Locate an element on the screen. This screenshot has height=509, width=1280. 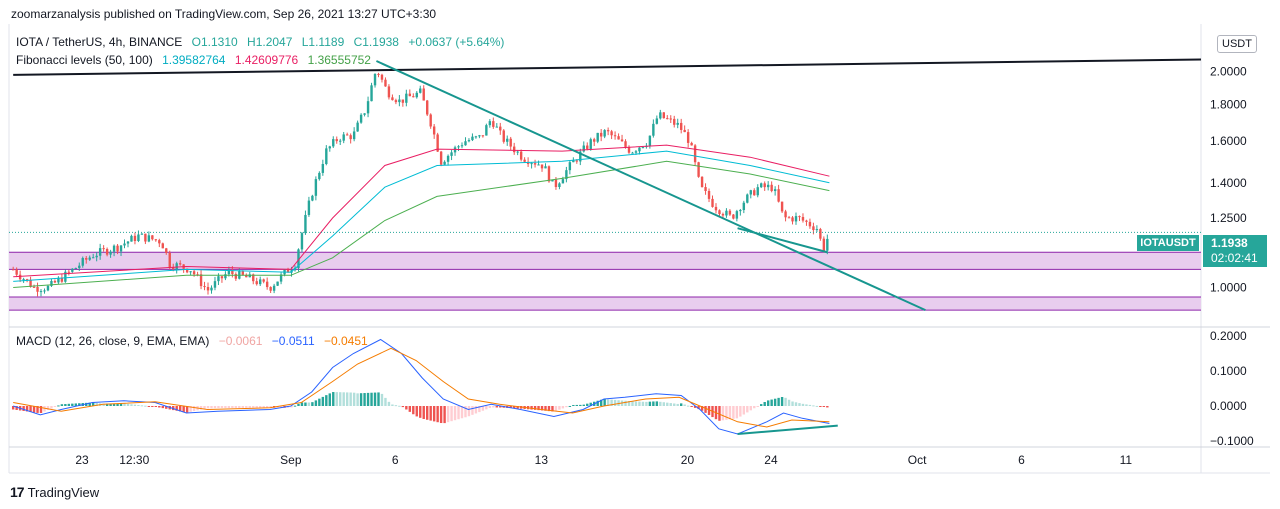
macd-tick-label: 0.2000 is located at coordinates (1228, 336).